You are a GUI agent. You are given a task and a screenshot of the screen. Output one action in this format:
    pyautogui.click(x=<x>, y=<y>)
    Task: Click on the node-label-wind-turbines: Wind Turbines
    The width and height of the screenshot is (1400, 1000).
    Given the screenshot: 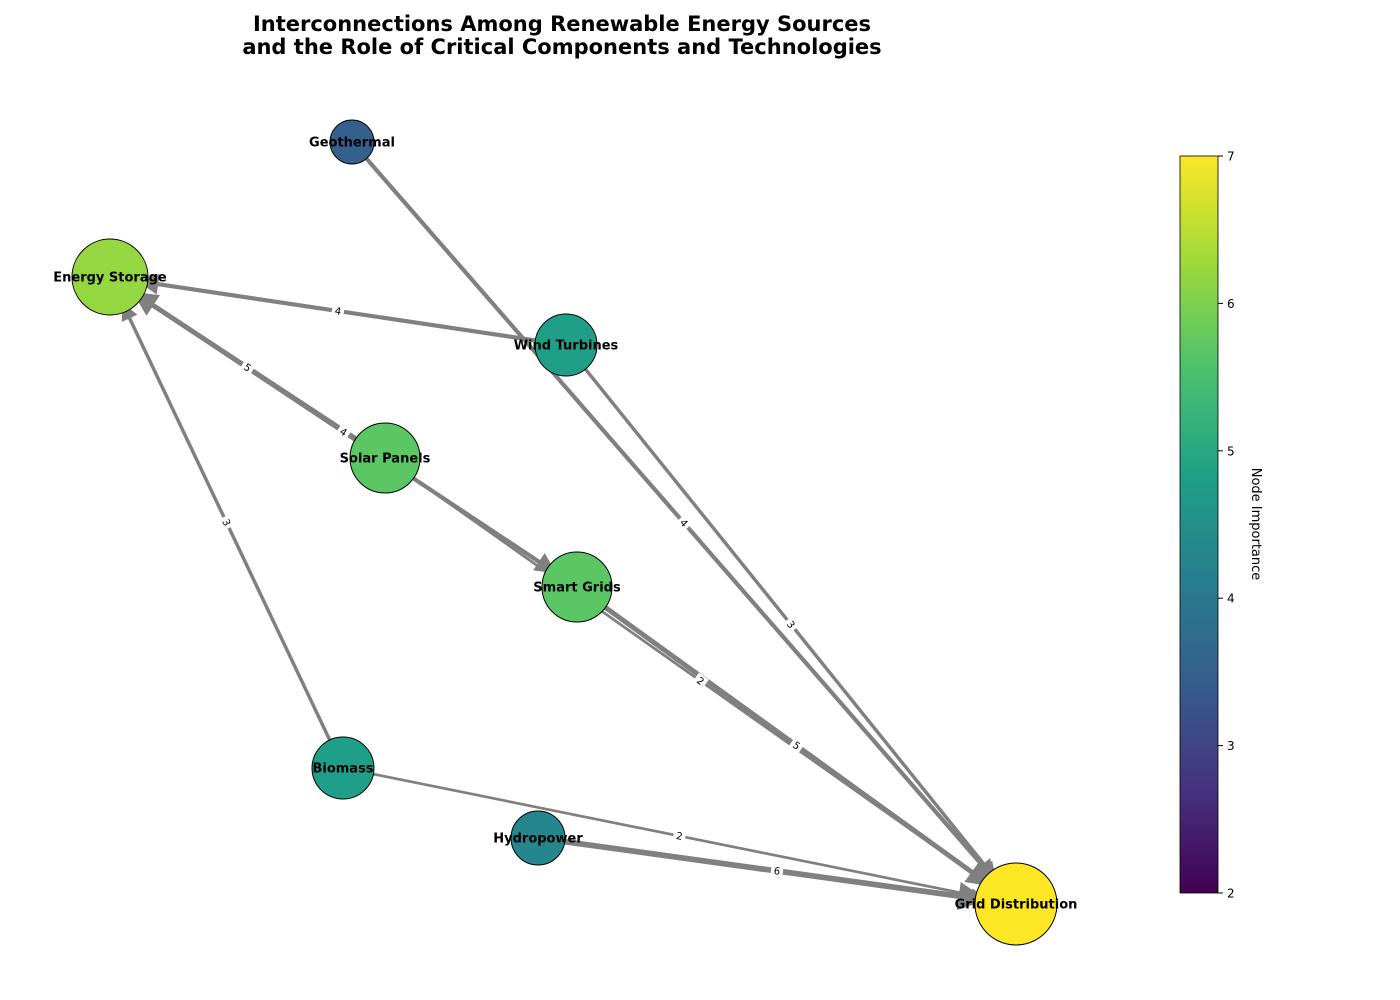 What is the action you would take?
    pyautogui.click(x=566, y=346)
    